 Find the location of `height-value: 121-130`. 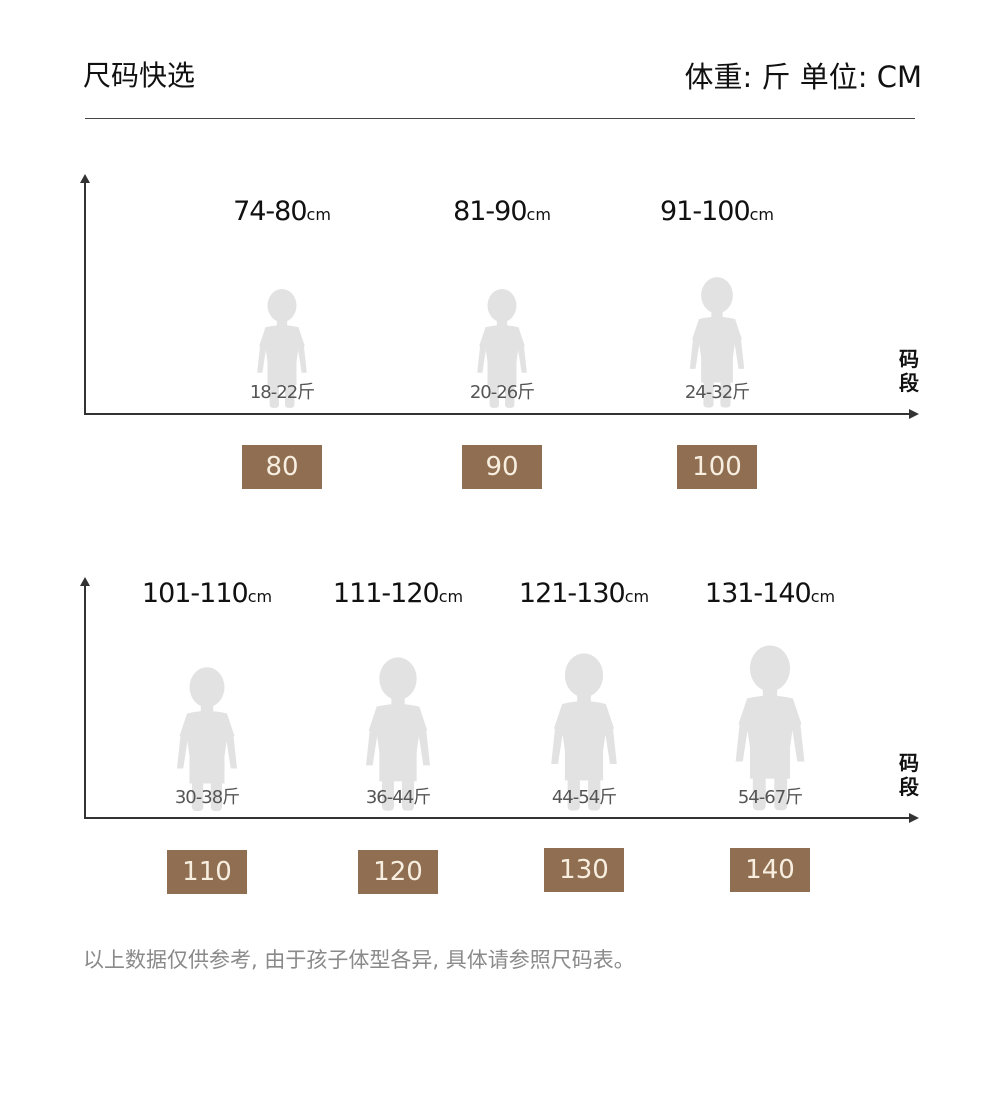

height-value: 121-130 is located at coordinates (572, 593).